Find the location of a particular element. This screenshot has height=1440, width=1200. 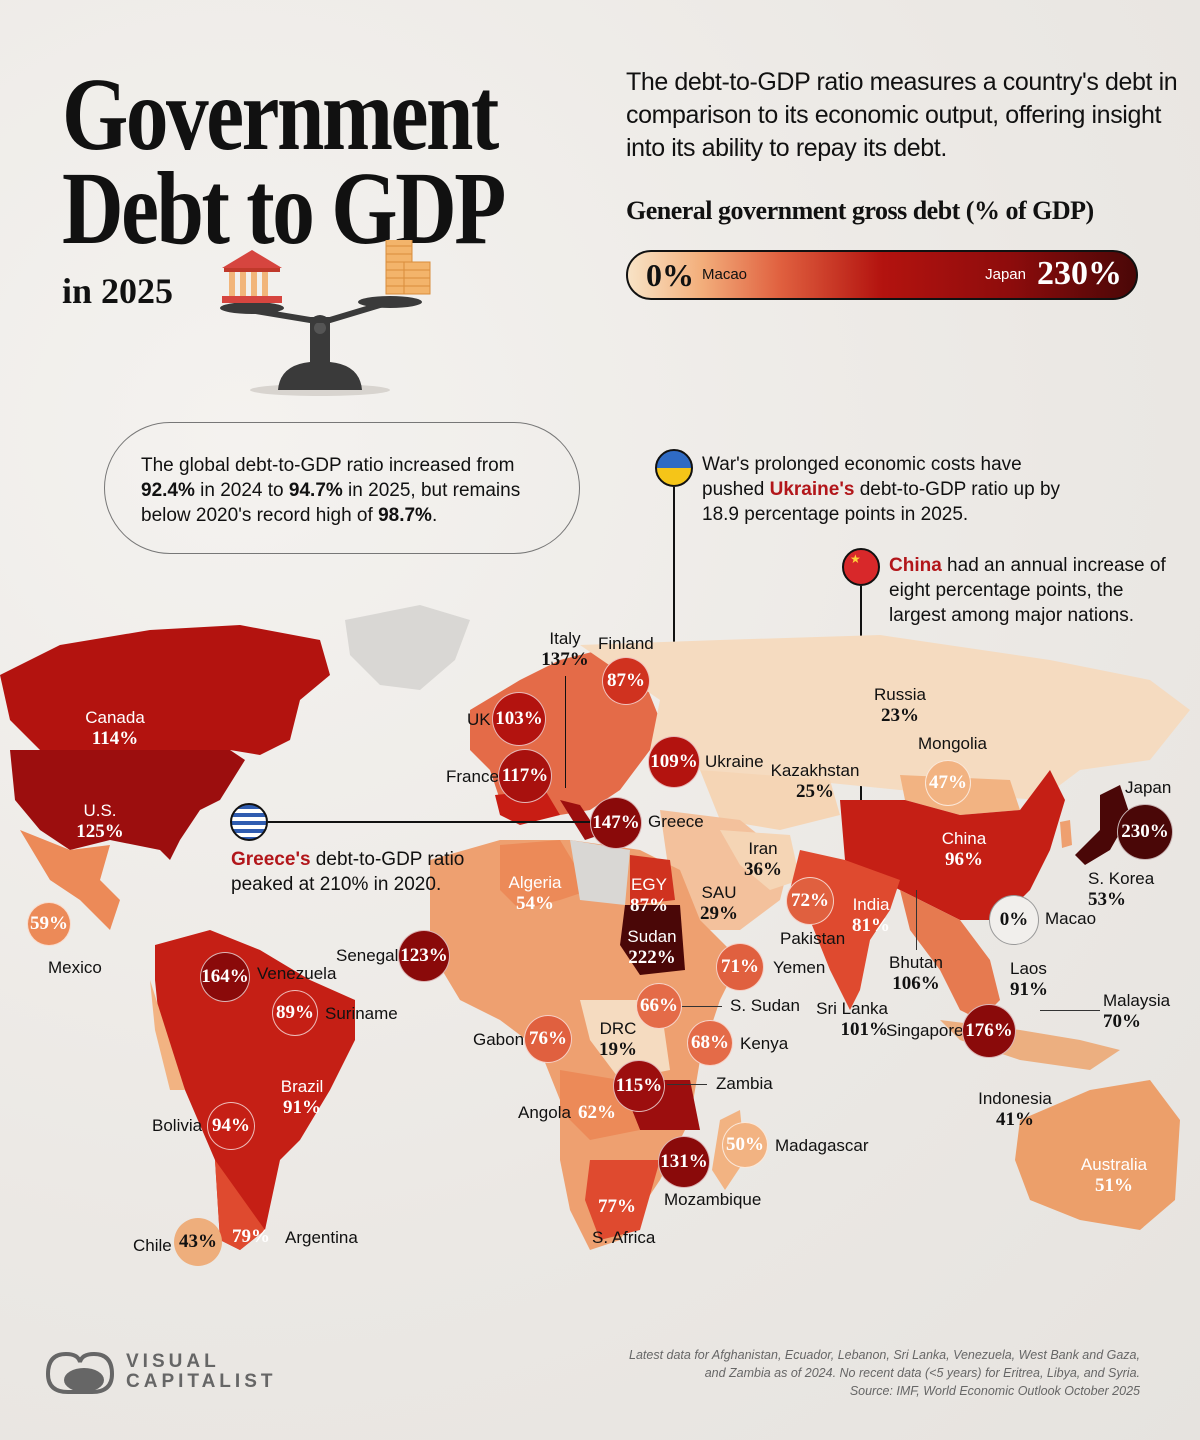

country-name: S. Korea is located at coordinates (1121, 878).